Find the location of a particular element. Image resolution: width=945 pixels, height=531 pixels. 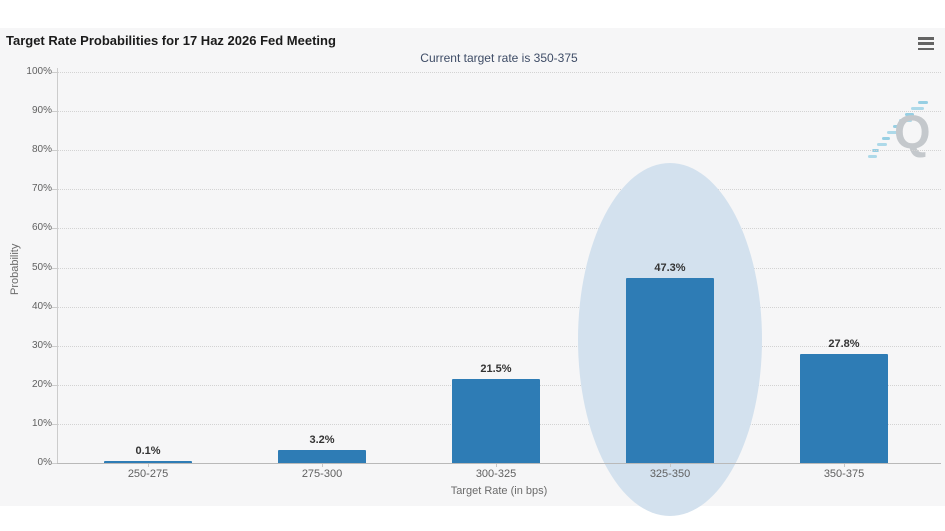

bar-value-label: 27.8% is located at coordinates (844, 344).